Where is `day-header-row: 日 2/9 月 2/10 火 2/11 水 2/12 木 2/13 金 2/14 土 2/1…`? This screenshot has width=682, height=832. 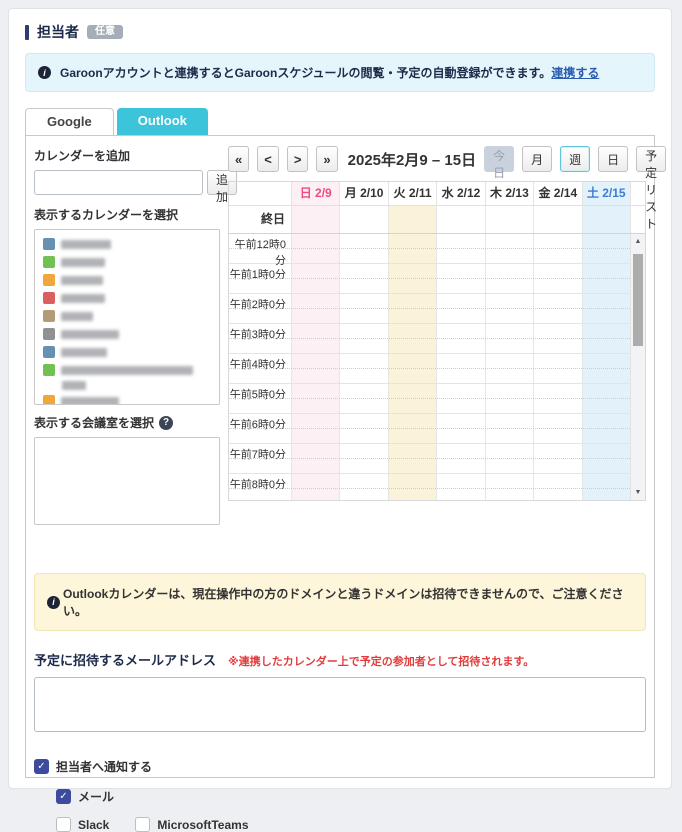
day-header-row: 日 2/9 月 2/10 火 2/11 水 2/12 木 2/13 金 2/14 土 2/1… is located at coordinates (437, 194).